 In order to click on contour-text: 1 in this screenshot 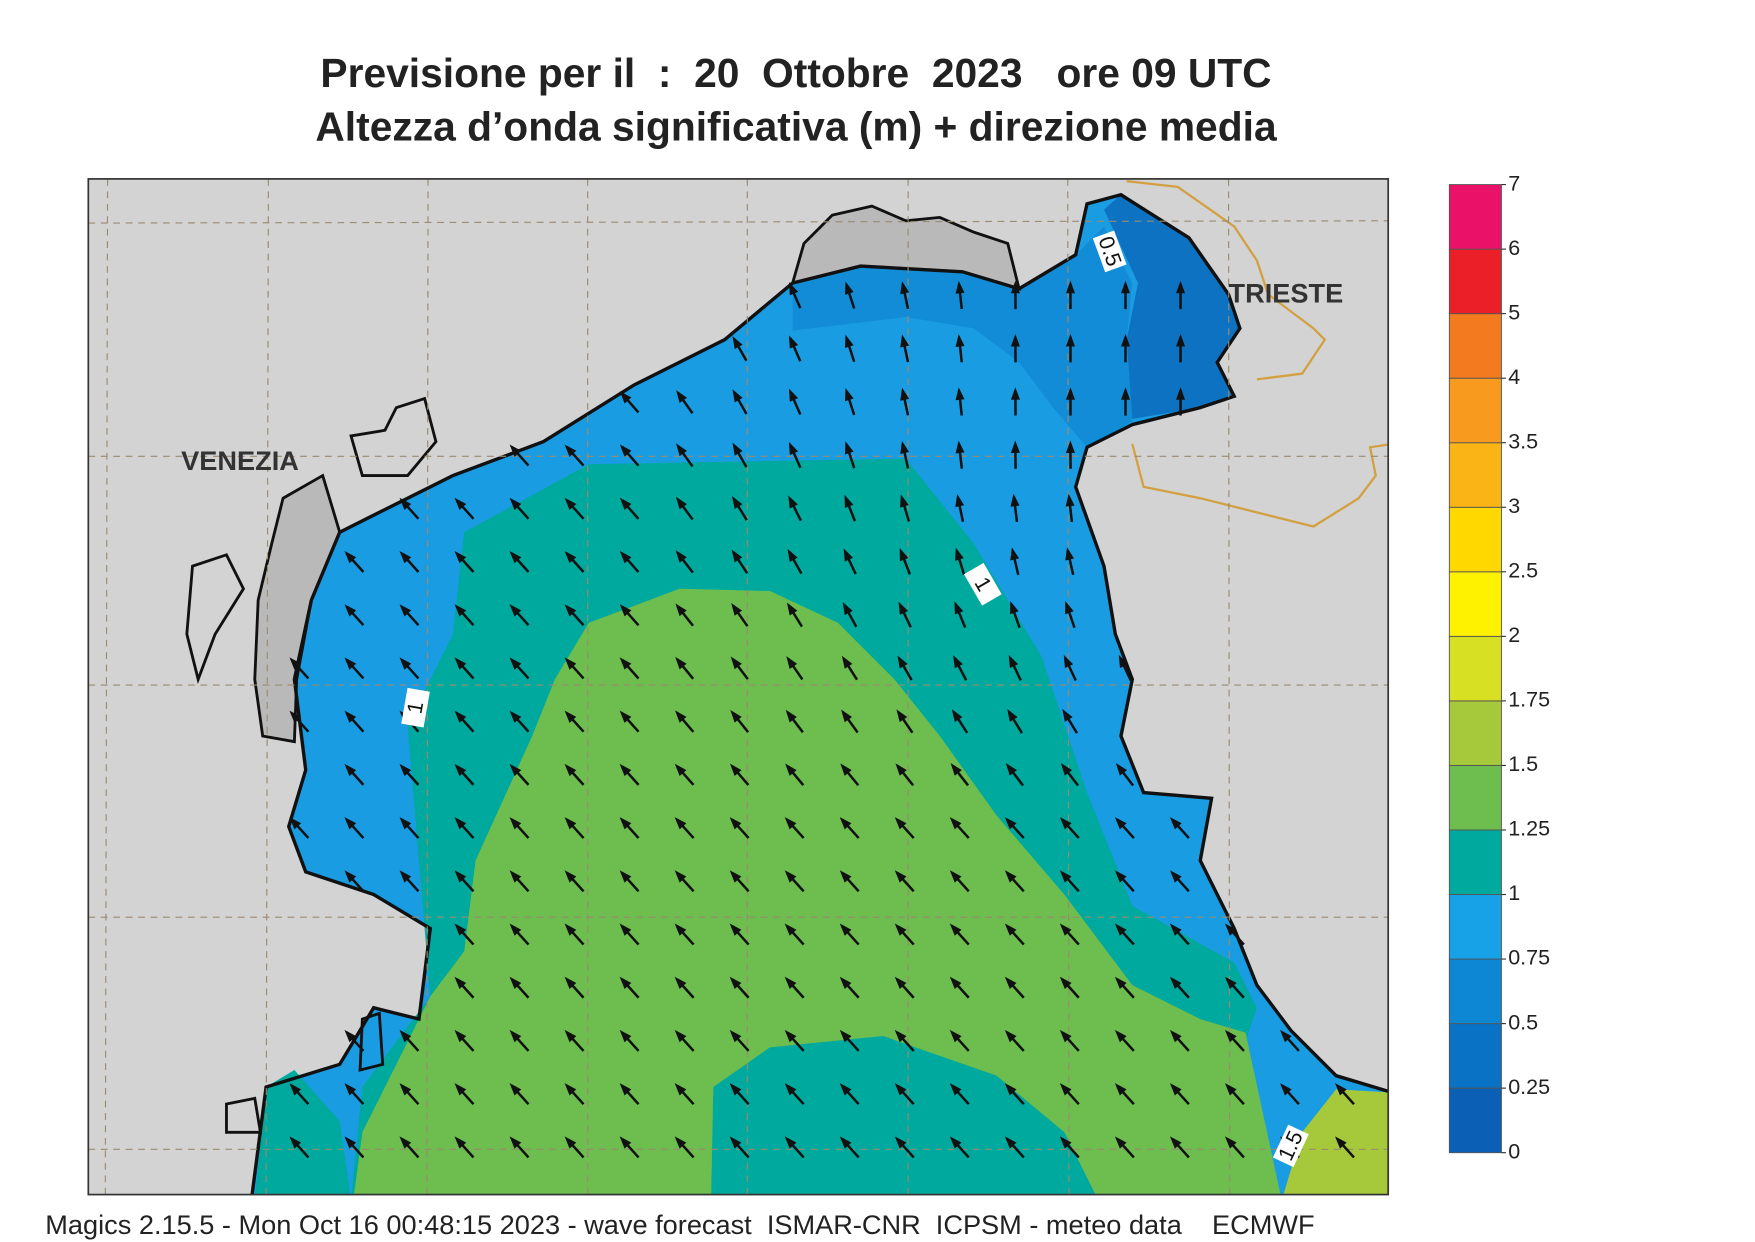, I will do `click(416, 708)`.